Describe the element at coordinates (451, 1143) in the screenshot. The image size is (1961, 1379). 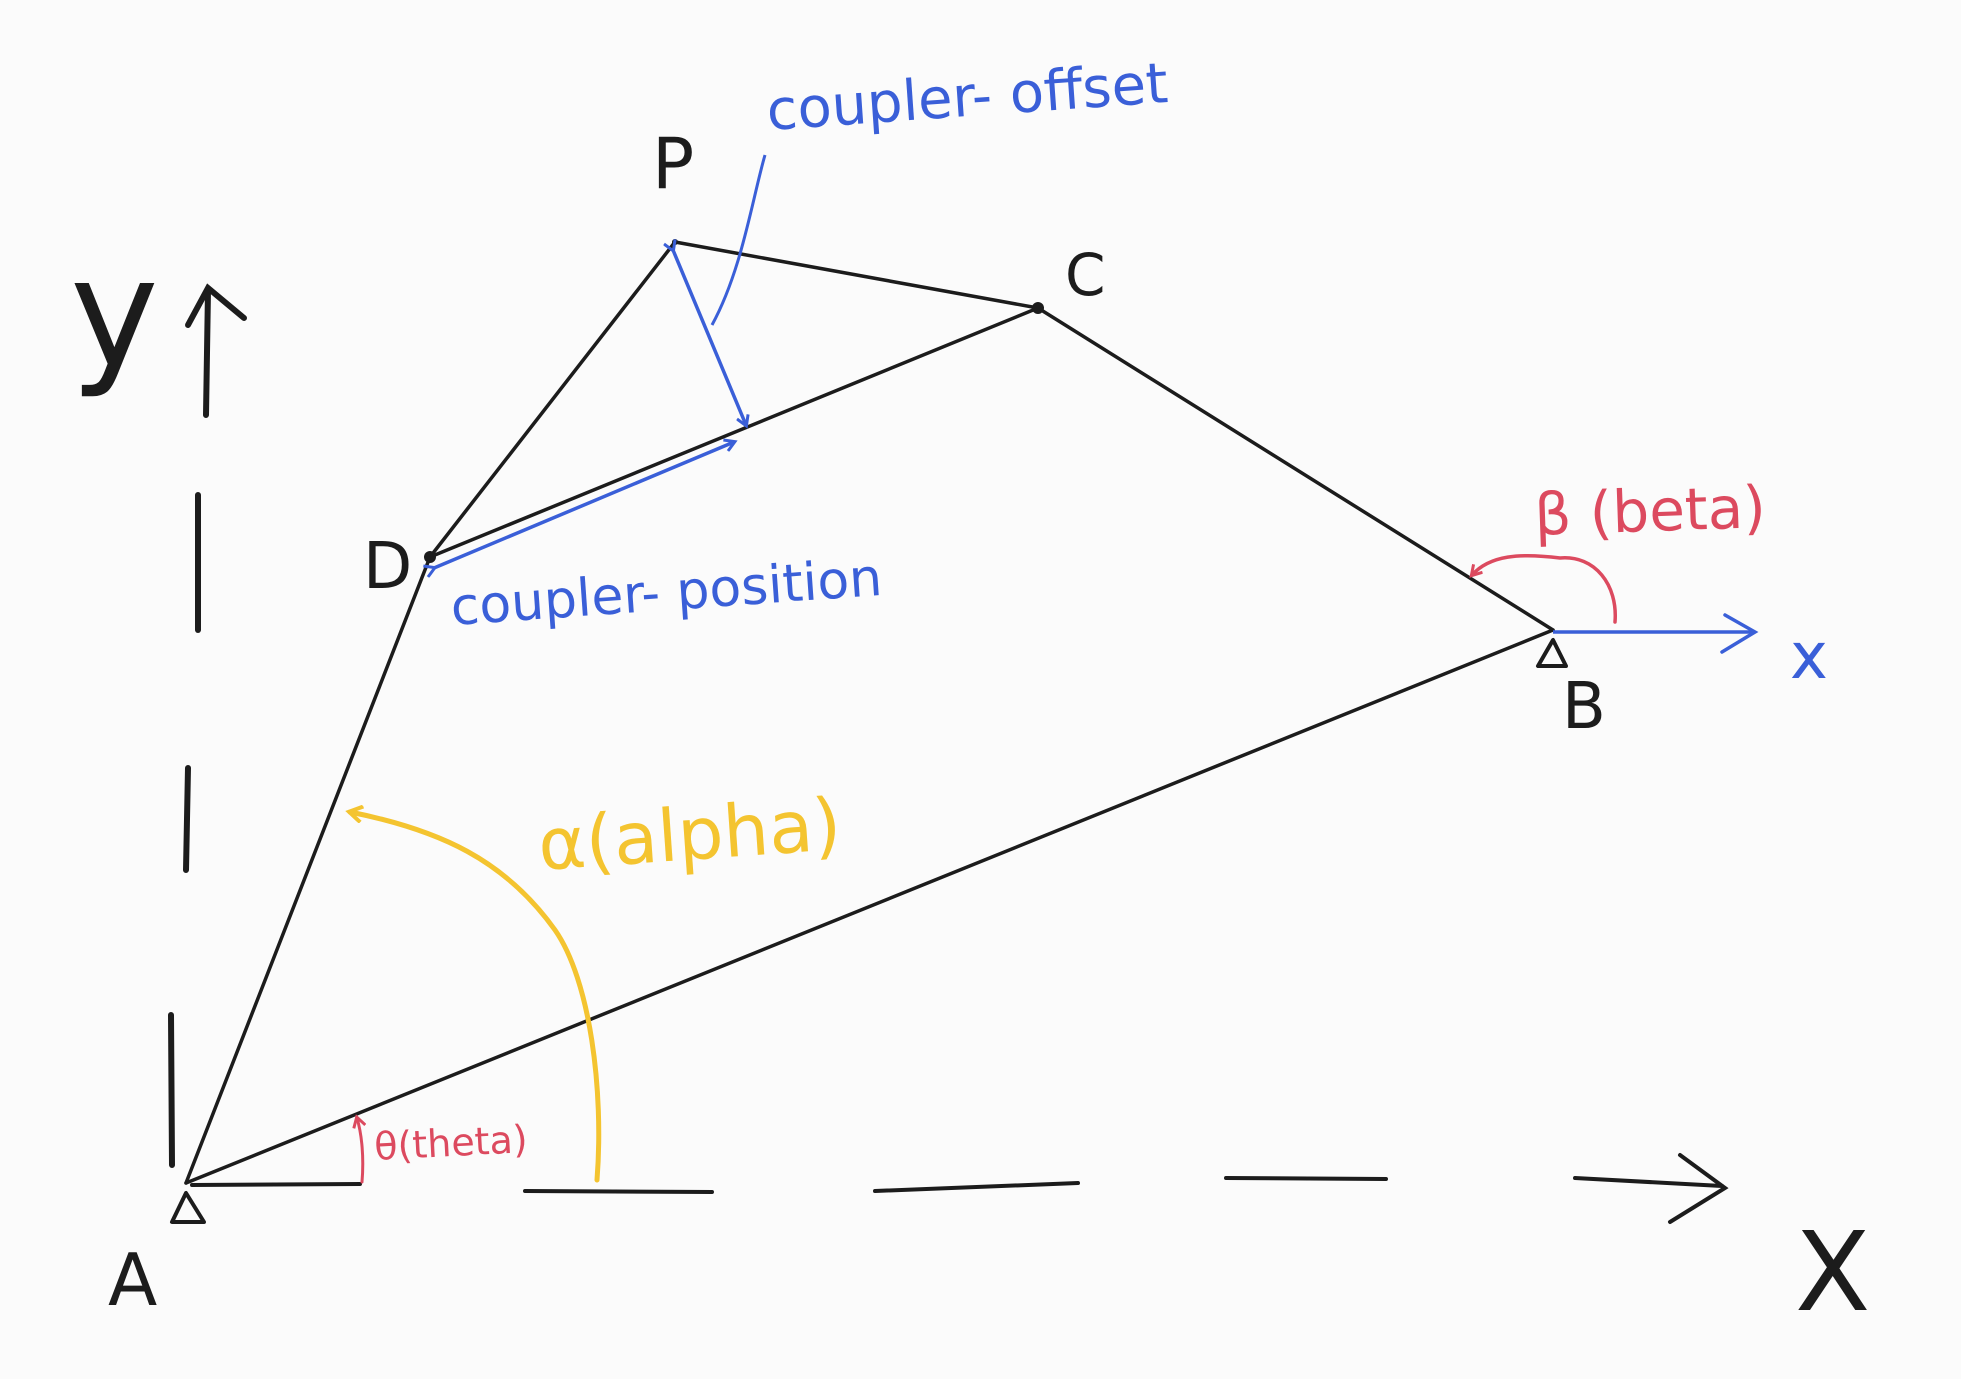
I see `label-theta: θ(theta)` at that location.